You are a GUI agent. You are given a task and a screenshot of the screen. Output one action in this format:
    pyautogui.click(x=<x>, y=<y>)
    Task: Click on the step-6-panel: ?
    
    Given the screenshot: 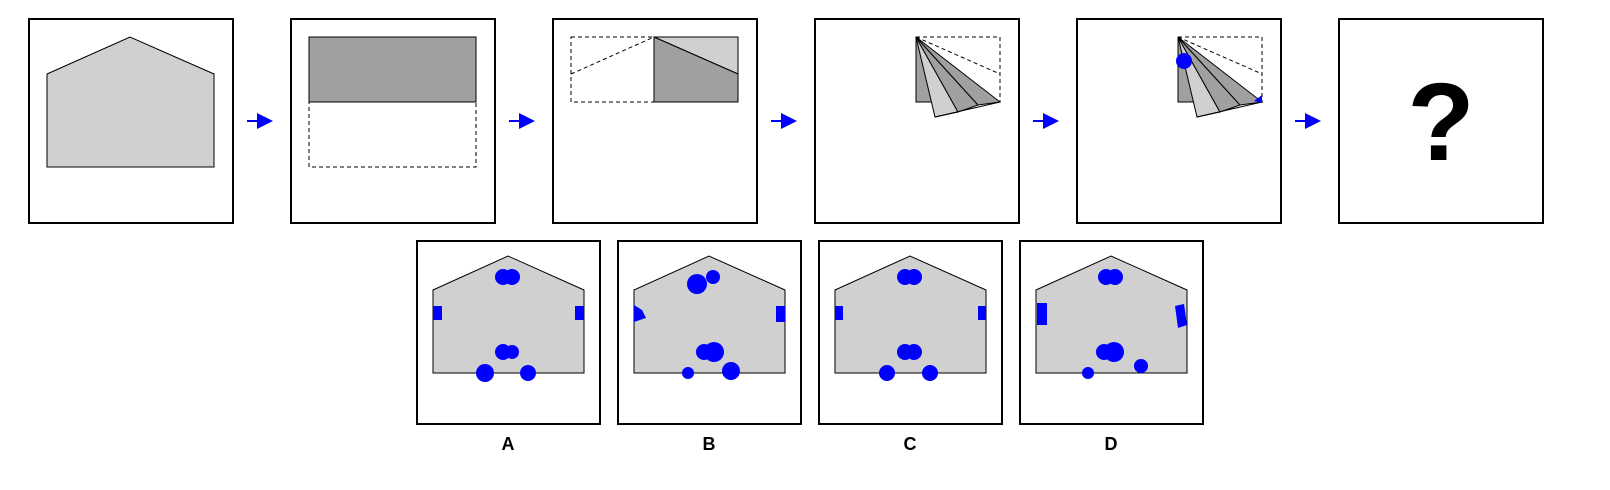 What is the action you would take?
    pyautogui.click(x=1441, y=121)
    